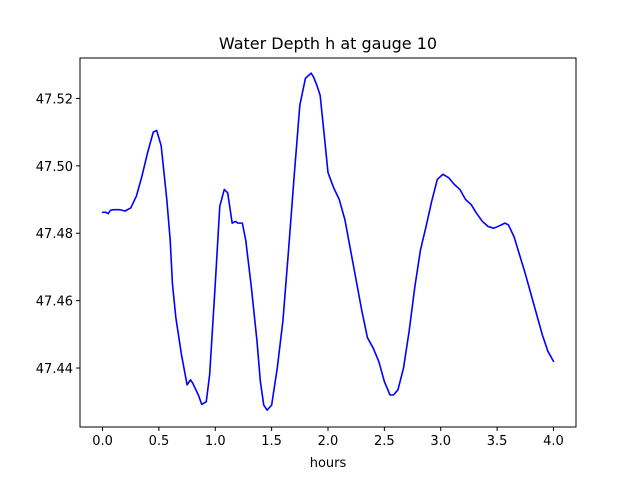 Image resolution: width=640 pixels, height=480 pixels. Describe the element at coordinates (553, 441) in the screenshot. I see `x-tick-label: 4.0` at that location.